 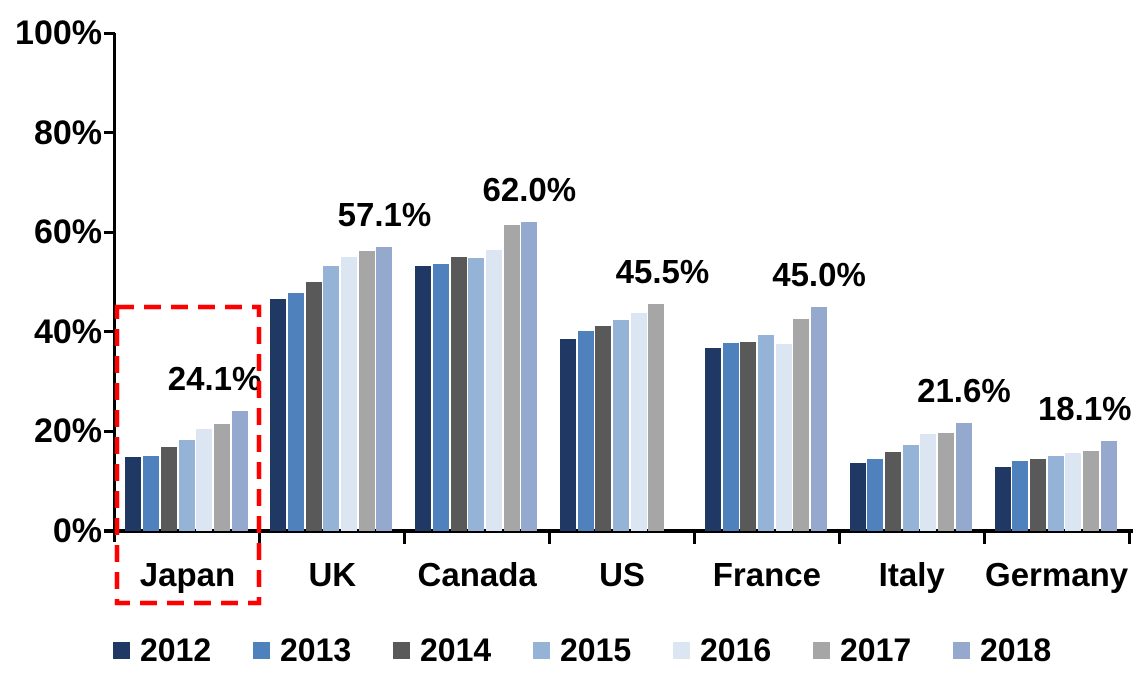 I want to click on bar-canada-2014, so click(x=458, y=394).